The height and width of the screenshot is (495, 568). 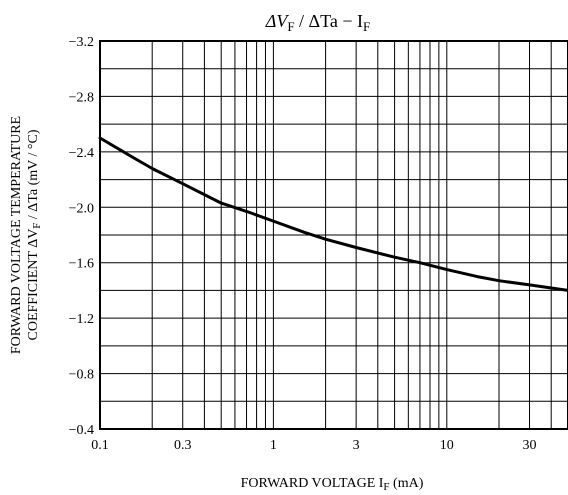 I want to click on y-tick-label: −2.4, so click(x=81, y=153).